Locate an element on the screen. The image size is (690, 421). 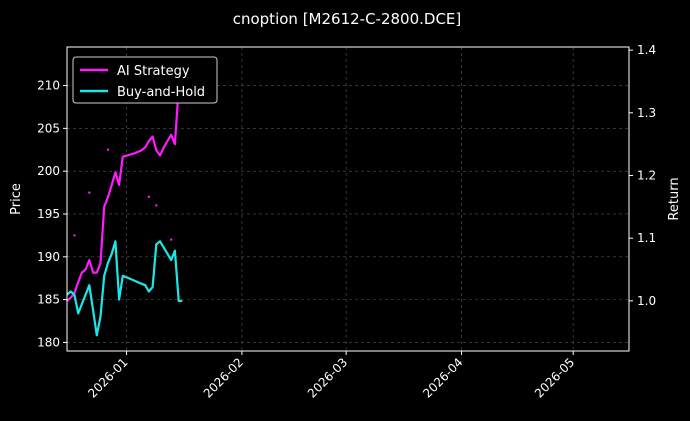
chart-title: cnoption [M2612-C-2800.DCE] is located at coordinates (347, 19).